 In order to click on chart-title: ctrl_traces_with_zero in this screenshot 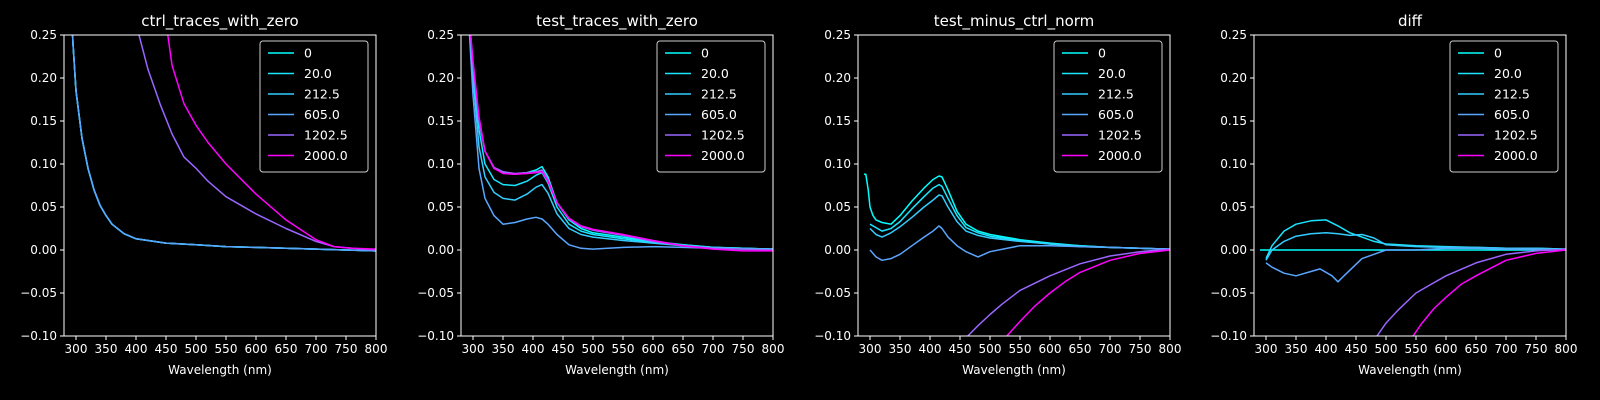, I will do `click(219, 21)`.